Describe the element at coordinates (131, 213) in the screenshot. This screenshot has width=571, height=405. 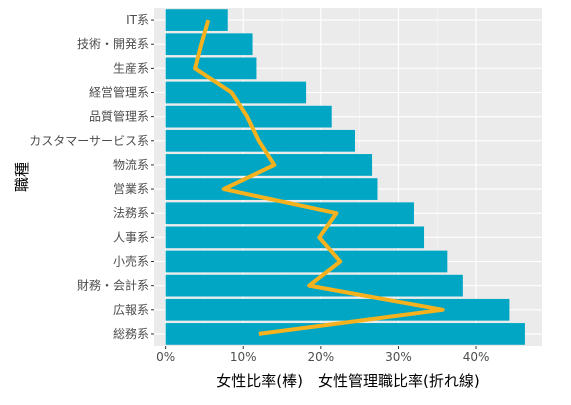
I see `y-tick-label: 法務系` at that location.